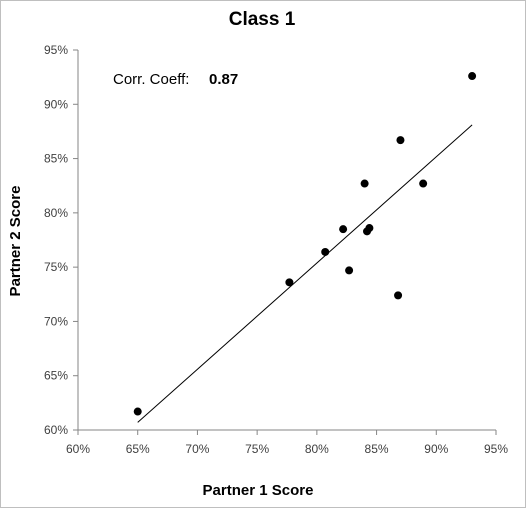 This screenshot has height=508, width=526. I want to click on x-tick-label: 95%, so click(496, 449).